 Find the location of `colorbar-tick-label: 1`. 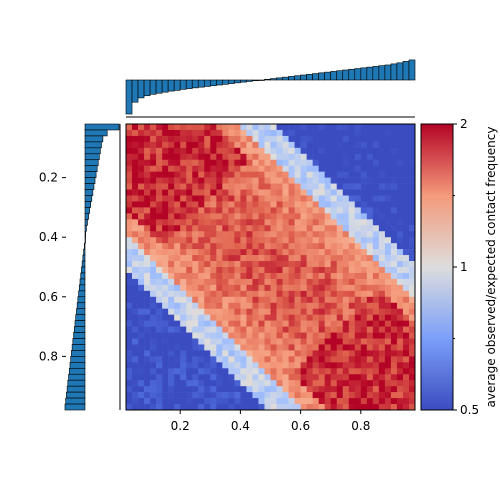

colorbar-tick-label: 1 is located at coordinates (464, 267).